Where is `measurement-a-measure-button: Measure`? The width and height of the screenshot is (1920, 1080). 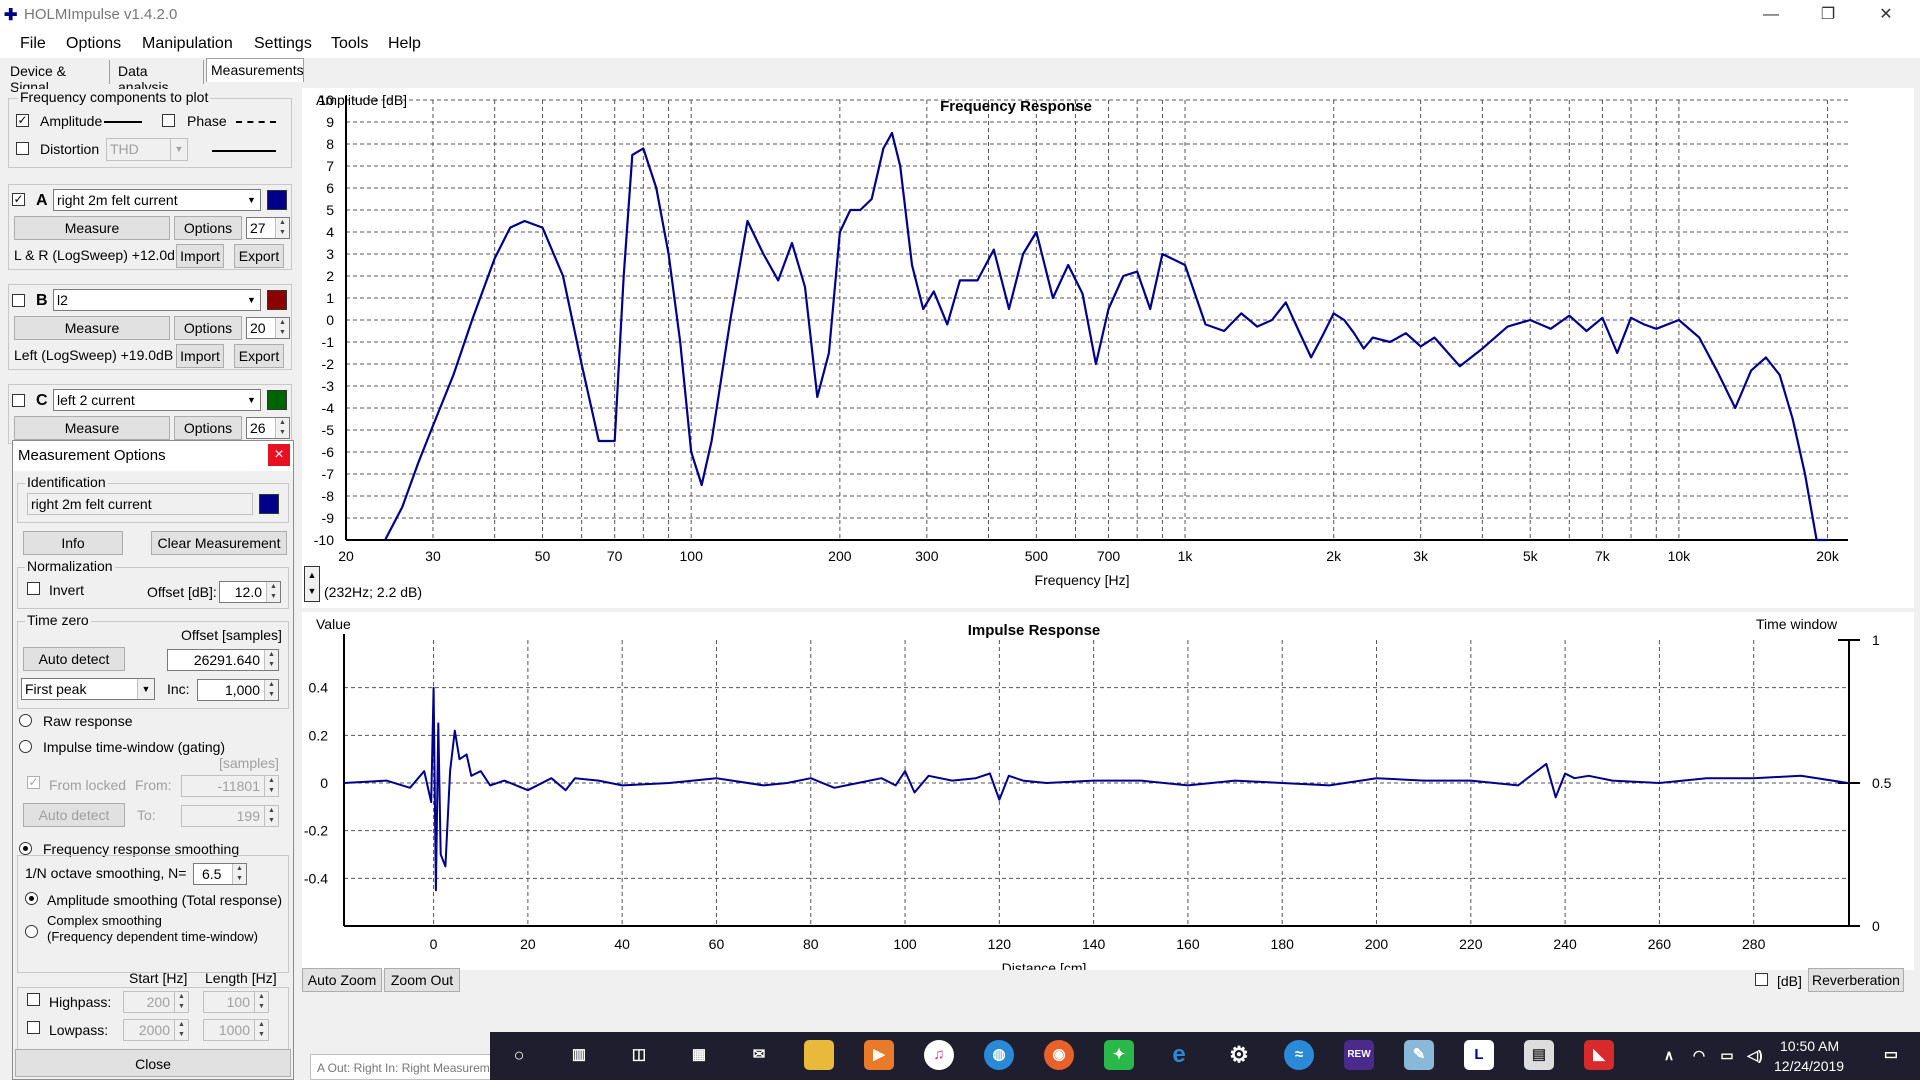
measurement-a-measure-button: Measure is located at coordinates (92, 228).